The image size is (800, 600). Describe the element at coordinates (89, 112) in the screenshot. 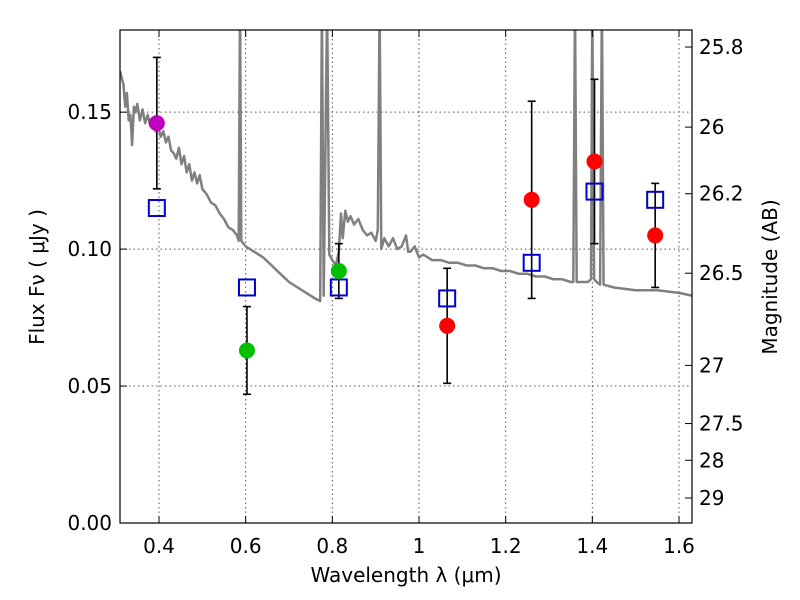

I see `y-tick-label: 0.15` at that location.